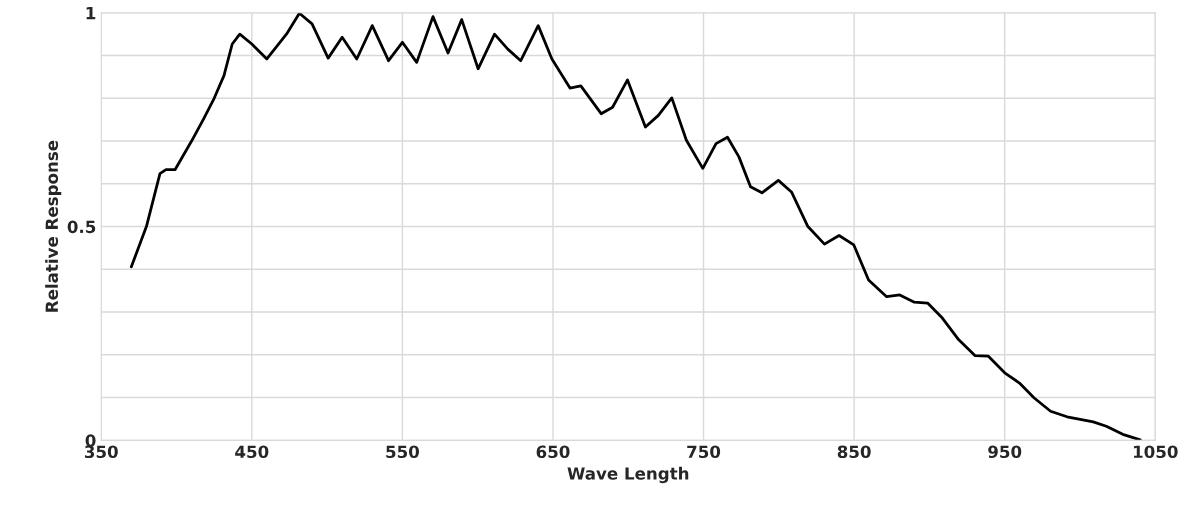 The height and width of the screenshot is (512, 1191). What do you see at coordinates (553, 452) in the screenshot?
I see `x-tick-label: 650` at bounding box center [553, 452].